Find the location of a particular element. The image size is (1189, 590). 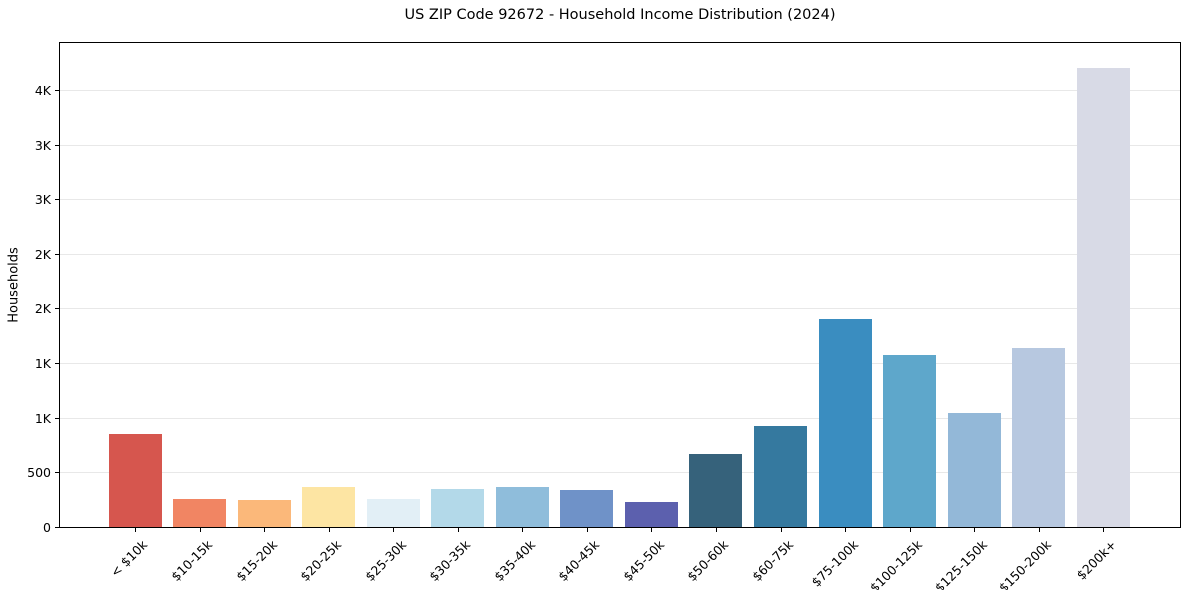

x-tick-label: $200k+ is located at coordinates (1096, 560).